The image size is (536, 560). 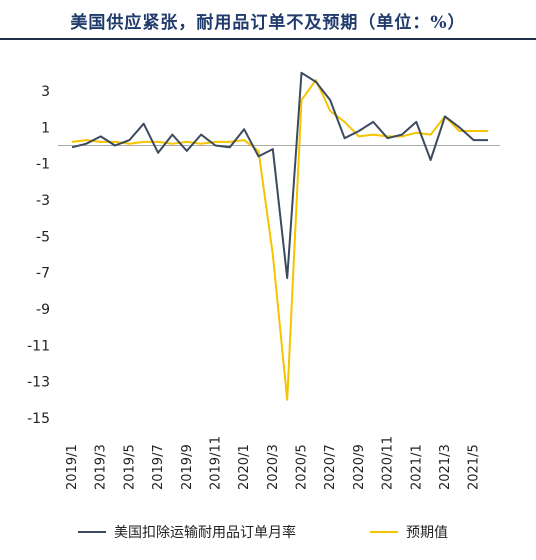 I want to click on y-axis-ticks: 3 1 -1 -3 -5 -7 -9 -11 -13 -15, so click(x=38, y=255).